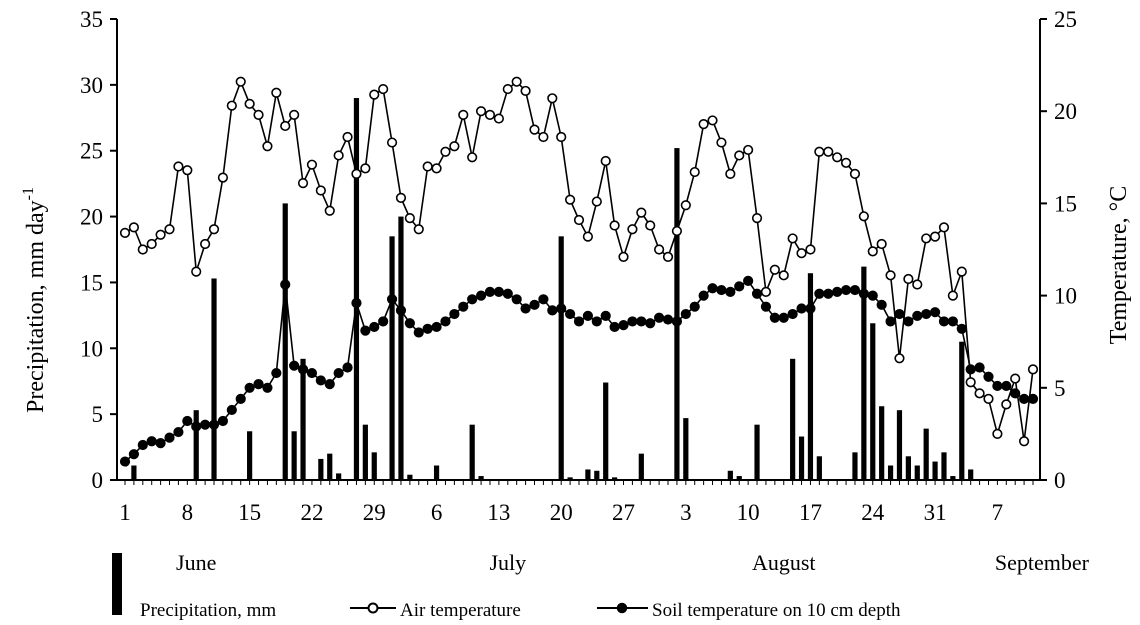 This screenshot has width=1140, height=625. Describe the element at coordinates (498, 512) in the screenshot. I see `x-tick-label: 13` at that location.